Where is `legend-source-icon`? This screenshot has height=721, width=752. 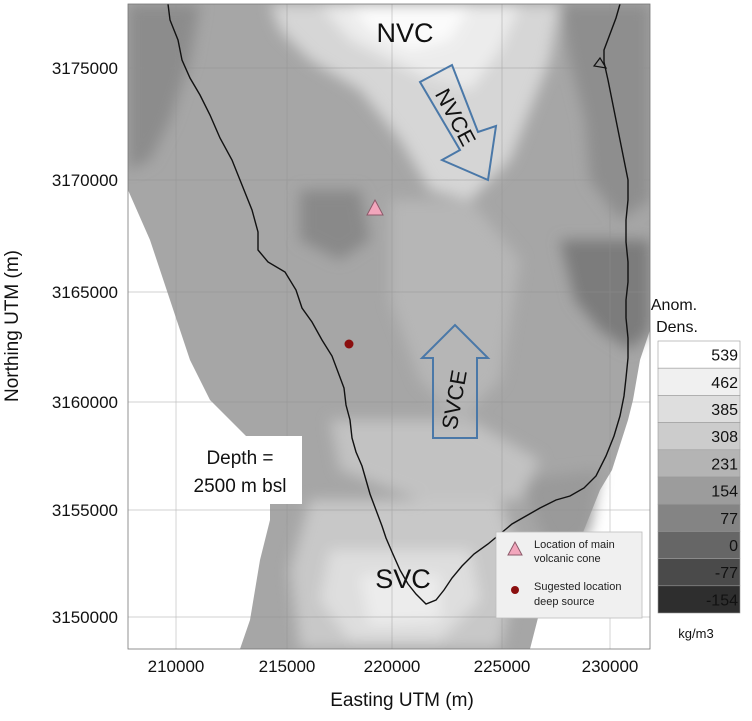 legend-source-icon is located at coordinates (515, 590).